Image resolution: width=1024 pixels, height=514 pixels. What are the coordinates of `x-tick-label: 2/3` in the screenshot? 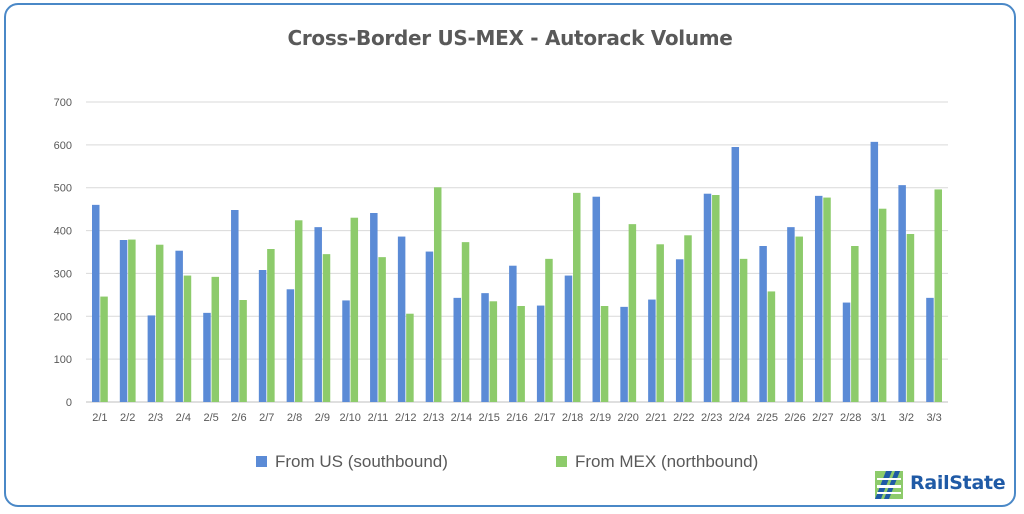 It's located at (155, 418).